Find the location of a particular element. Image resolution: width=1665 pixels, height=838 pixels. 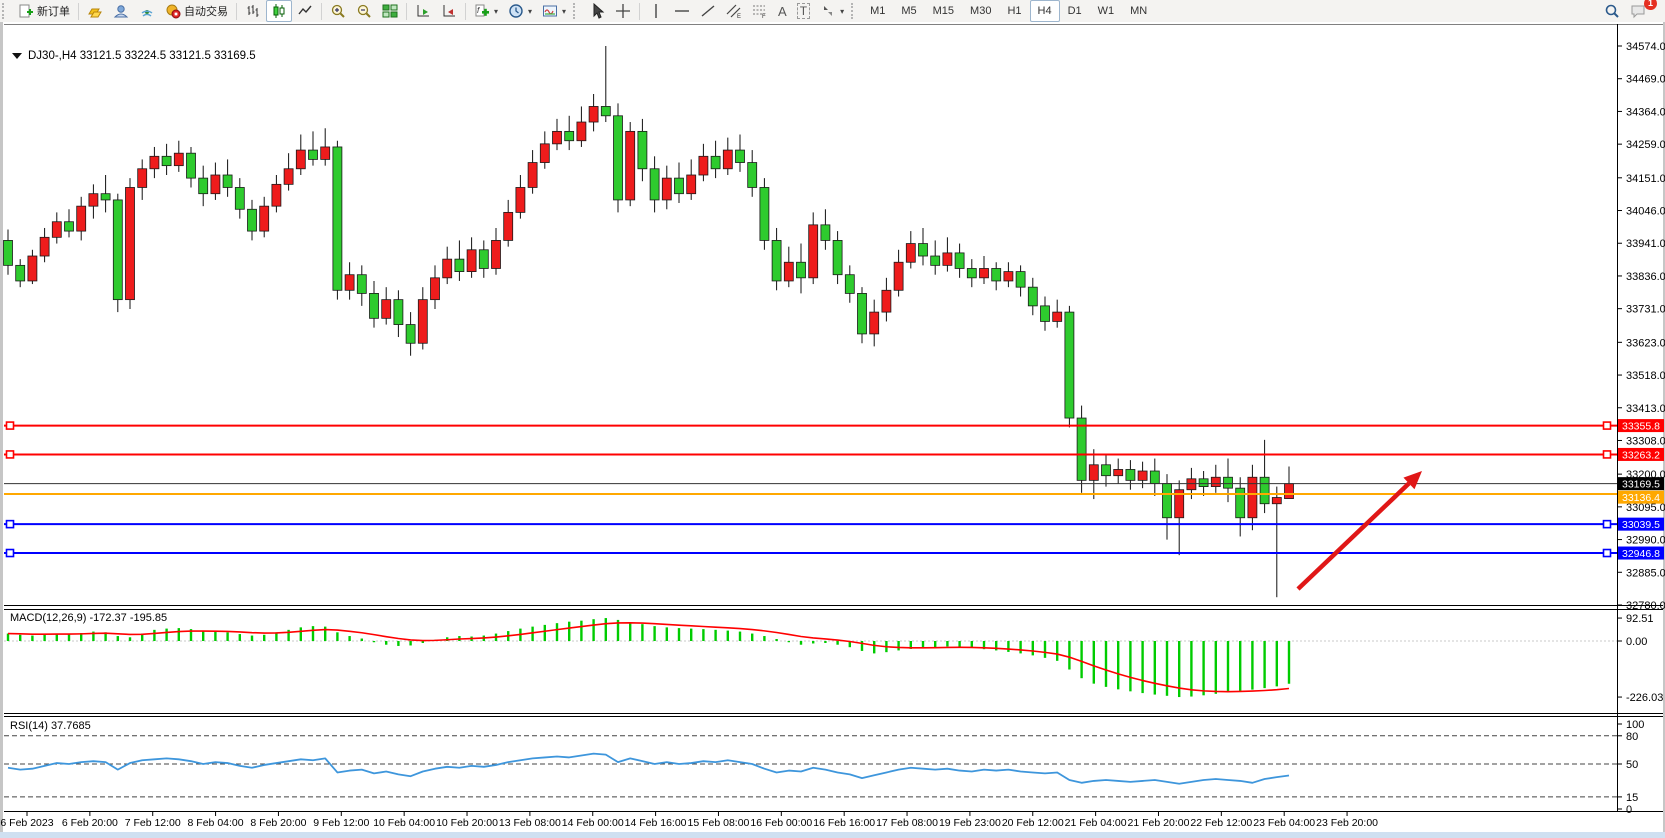

new-order-button: 新订单 is located at coordinates (44, 11).